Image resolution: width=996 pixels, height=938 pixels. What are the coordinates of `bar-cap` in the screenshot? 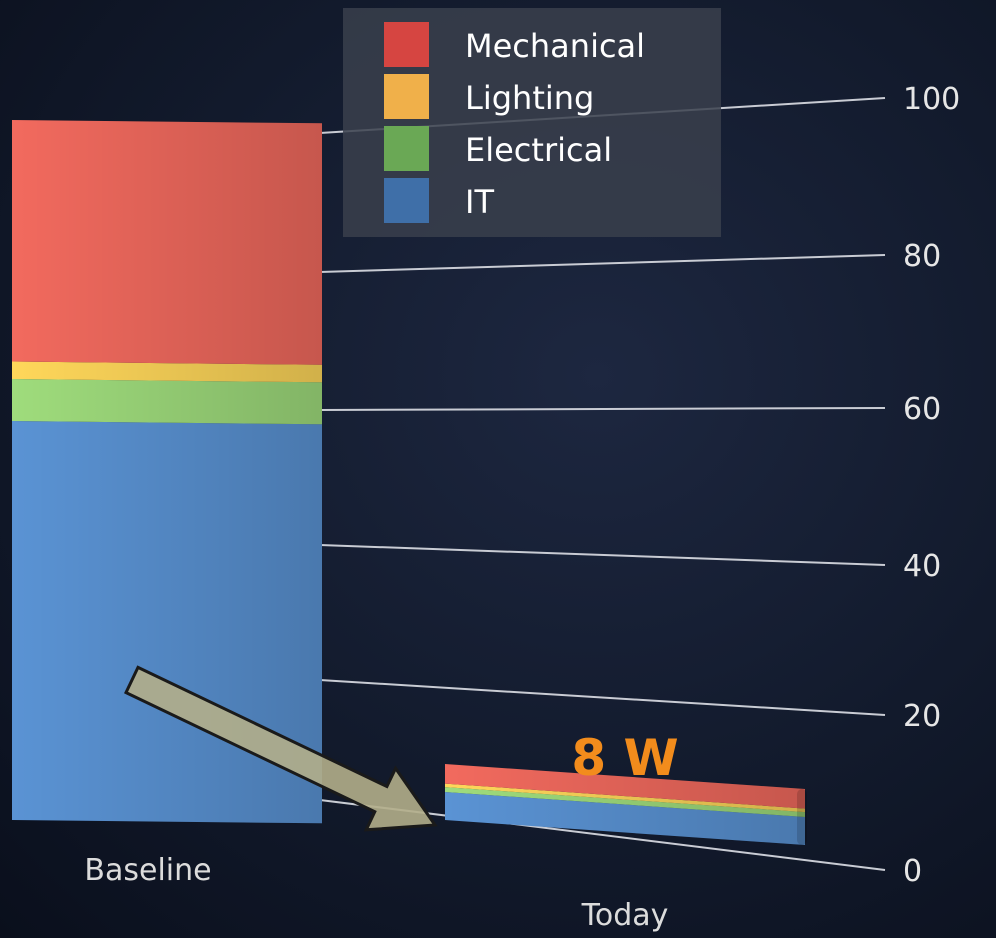 It's located at (802, 817).